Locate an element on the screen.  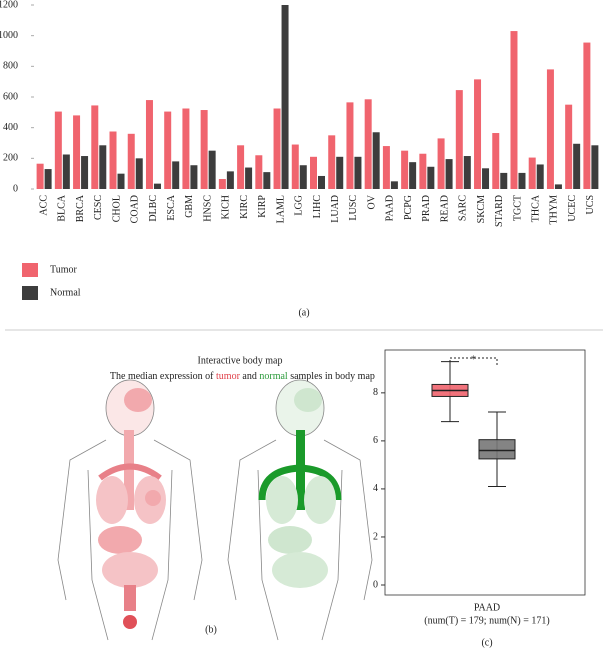
panel-label: (a) is located at coordinates (303, 312).